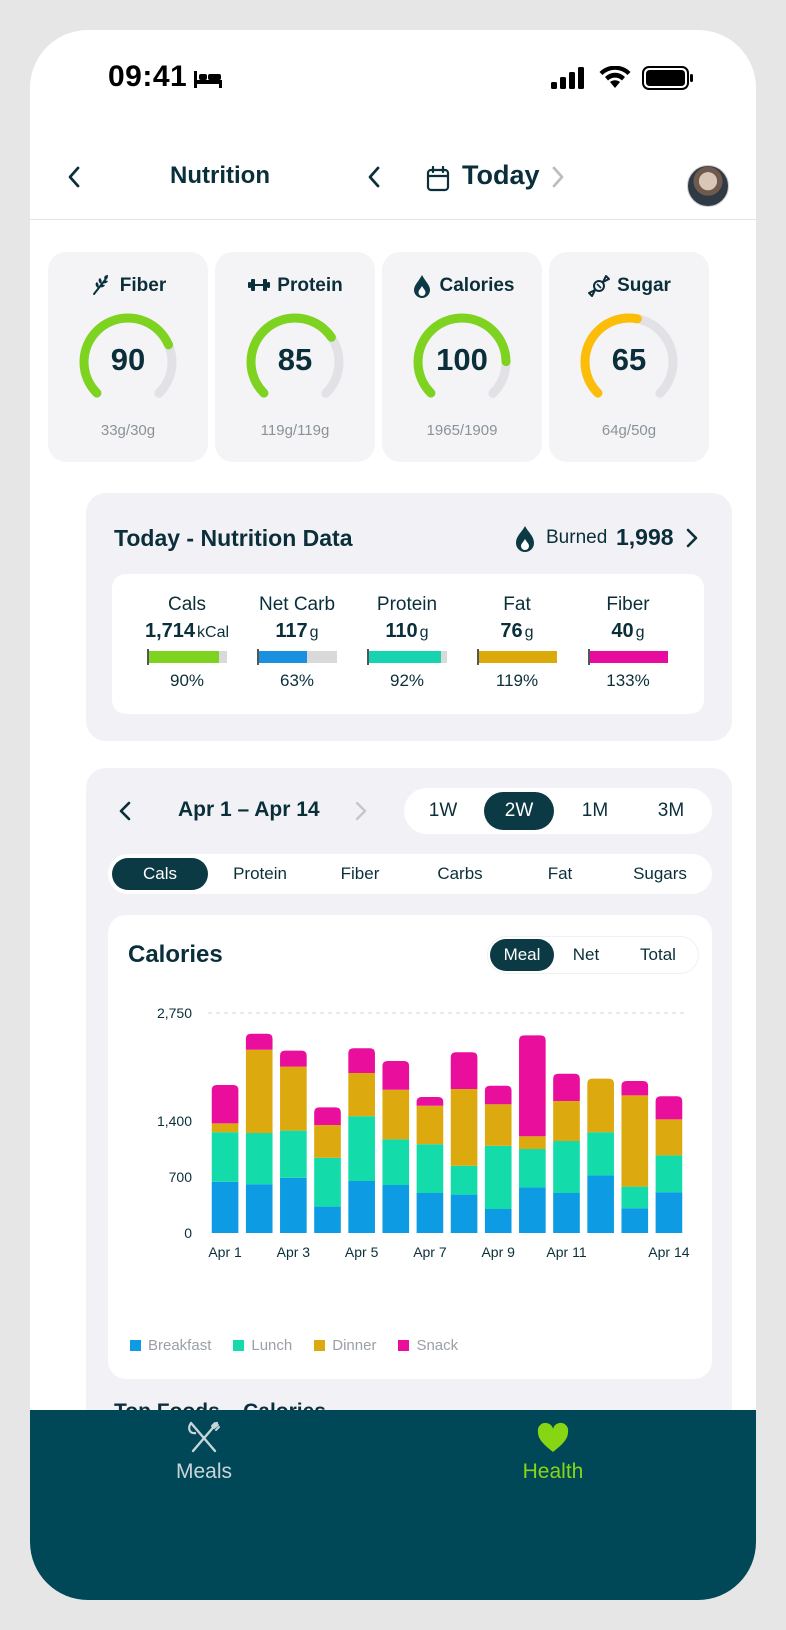  What do you see at coordinates (204, 1452) in the screenshot?
I see `tab-meals: Meals` at bounding box center [204, 1452].